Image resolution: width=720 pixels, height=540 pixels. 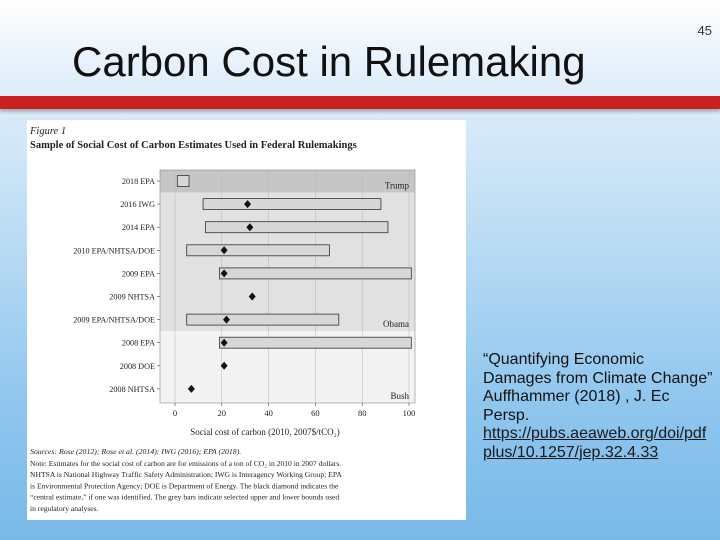 What do you see at coordinates (287, 262) in the screenshot?
I see `admin-band-obama` at bounding box center [287, 262].